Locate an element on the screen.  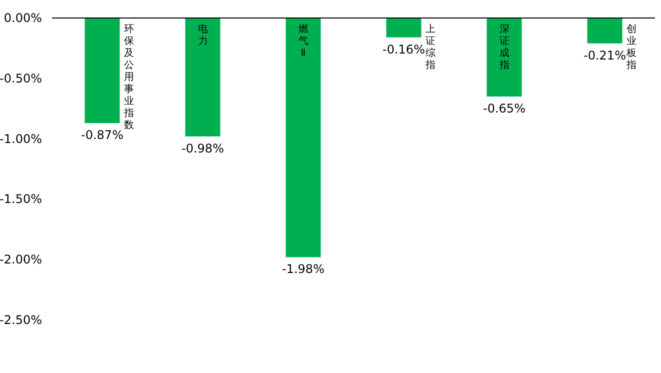
data-label: -1.98% is located at coordinates (303, 269).